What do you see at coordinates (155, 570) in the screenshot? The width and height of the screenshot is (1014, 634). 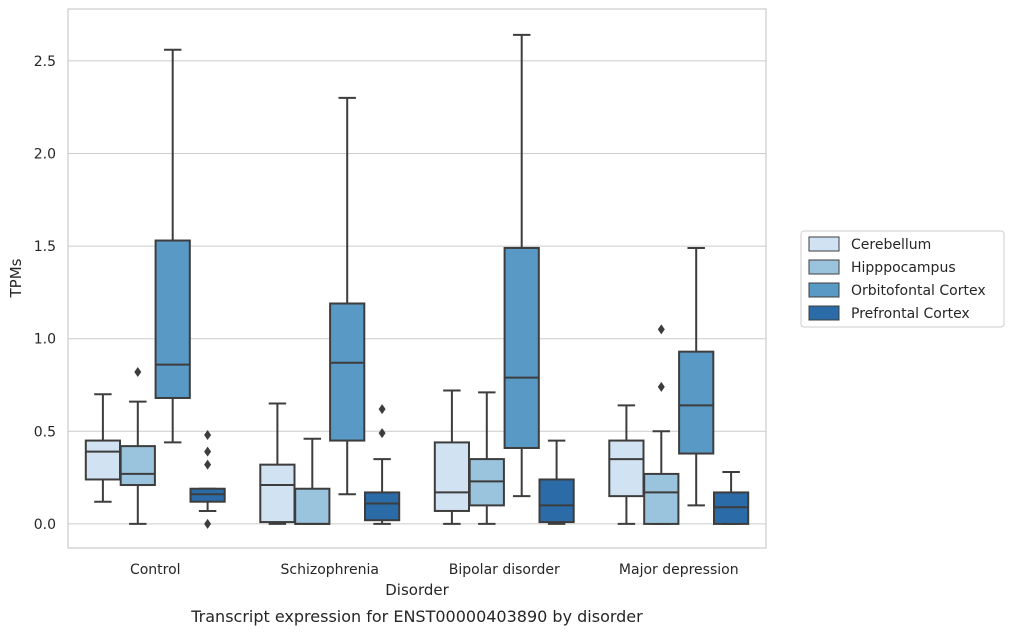 I see `x-tick-label: Control` at bounding box center [155, 570].